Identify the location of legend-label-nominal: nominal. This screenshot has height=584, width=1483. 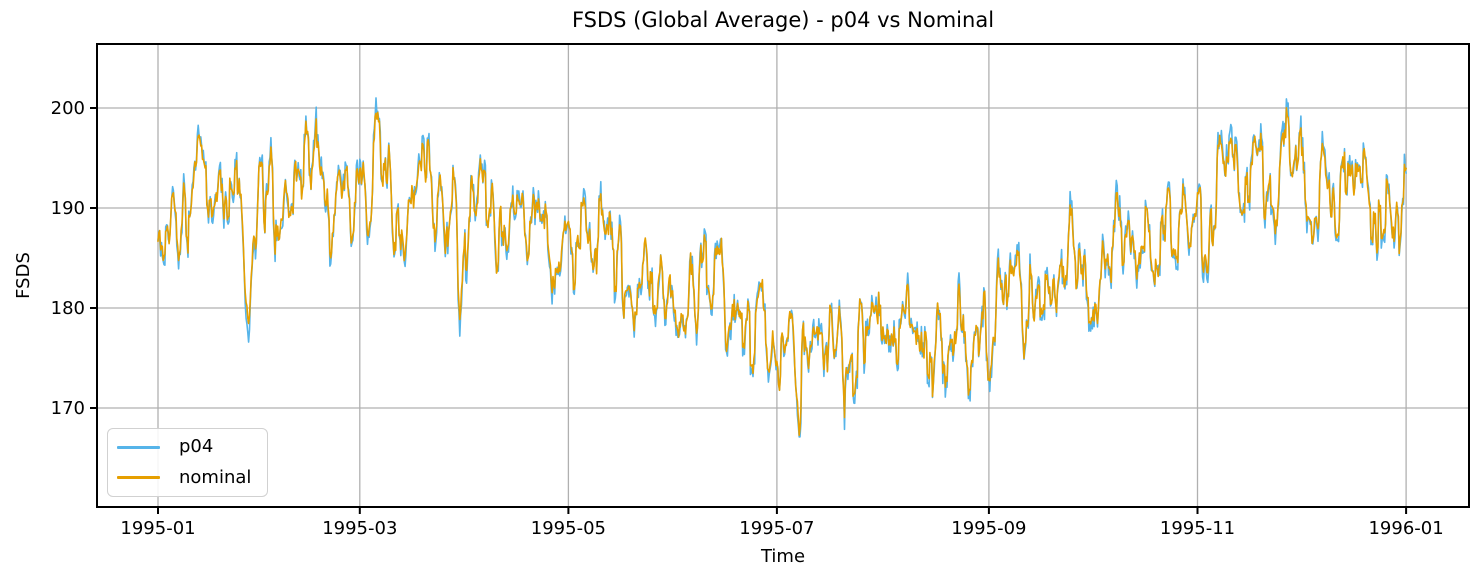
(215, 477).